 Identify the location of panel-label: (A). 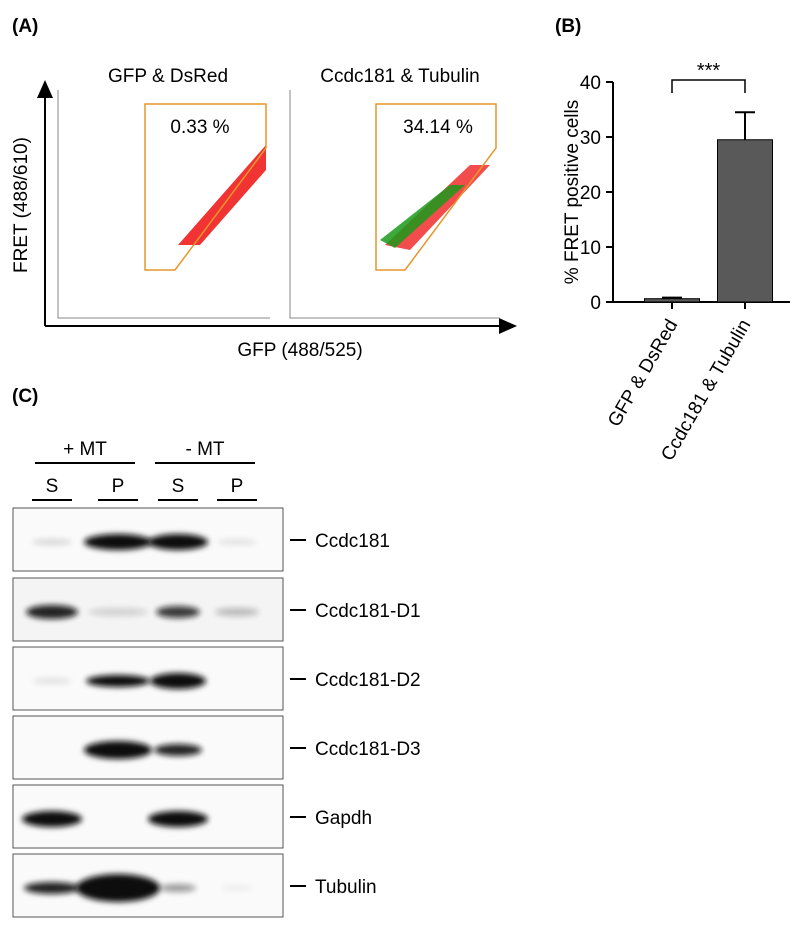
(25, 26).